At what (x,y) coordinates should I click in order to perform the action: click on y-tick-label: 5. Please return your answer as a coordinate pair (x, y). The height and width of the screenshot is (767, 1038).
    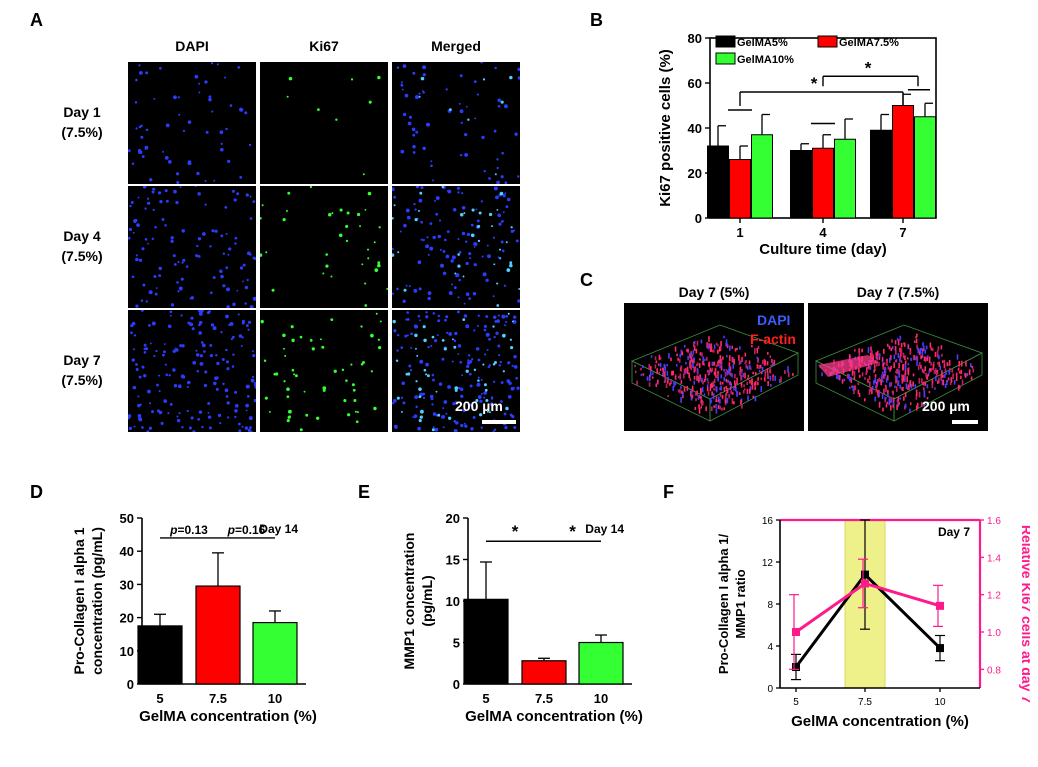
    Looking at the image, I should click on (456, 643).